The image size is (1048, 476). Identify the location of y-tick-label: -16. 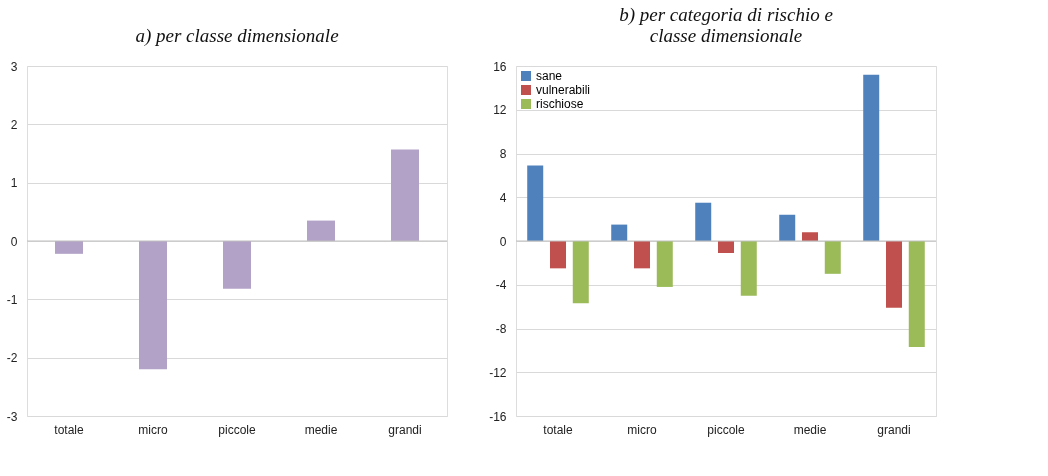
(498, 416).